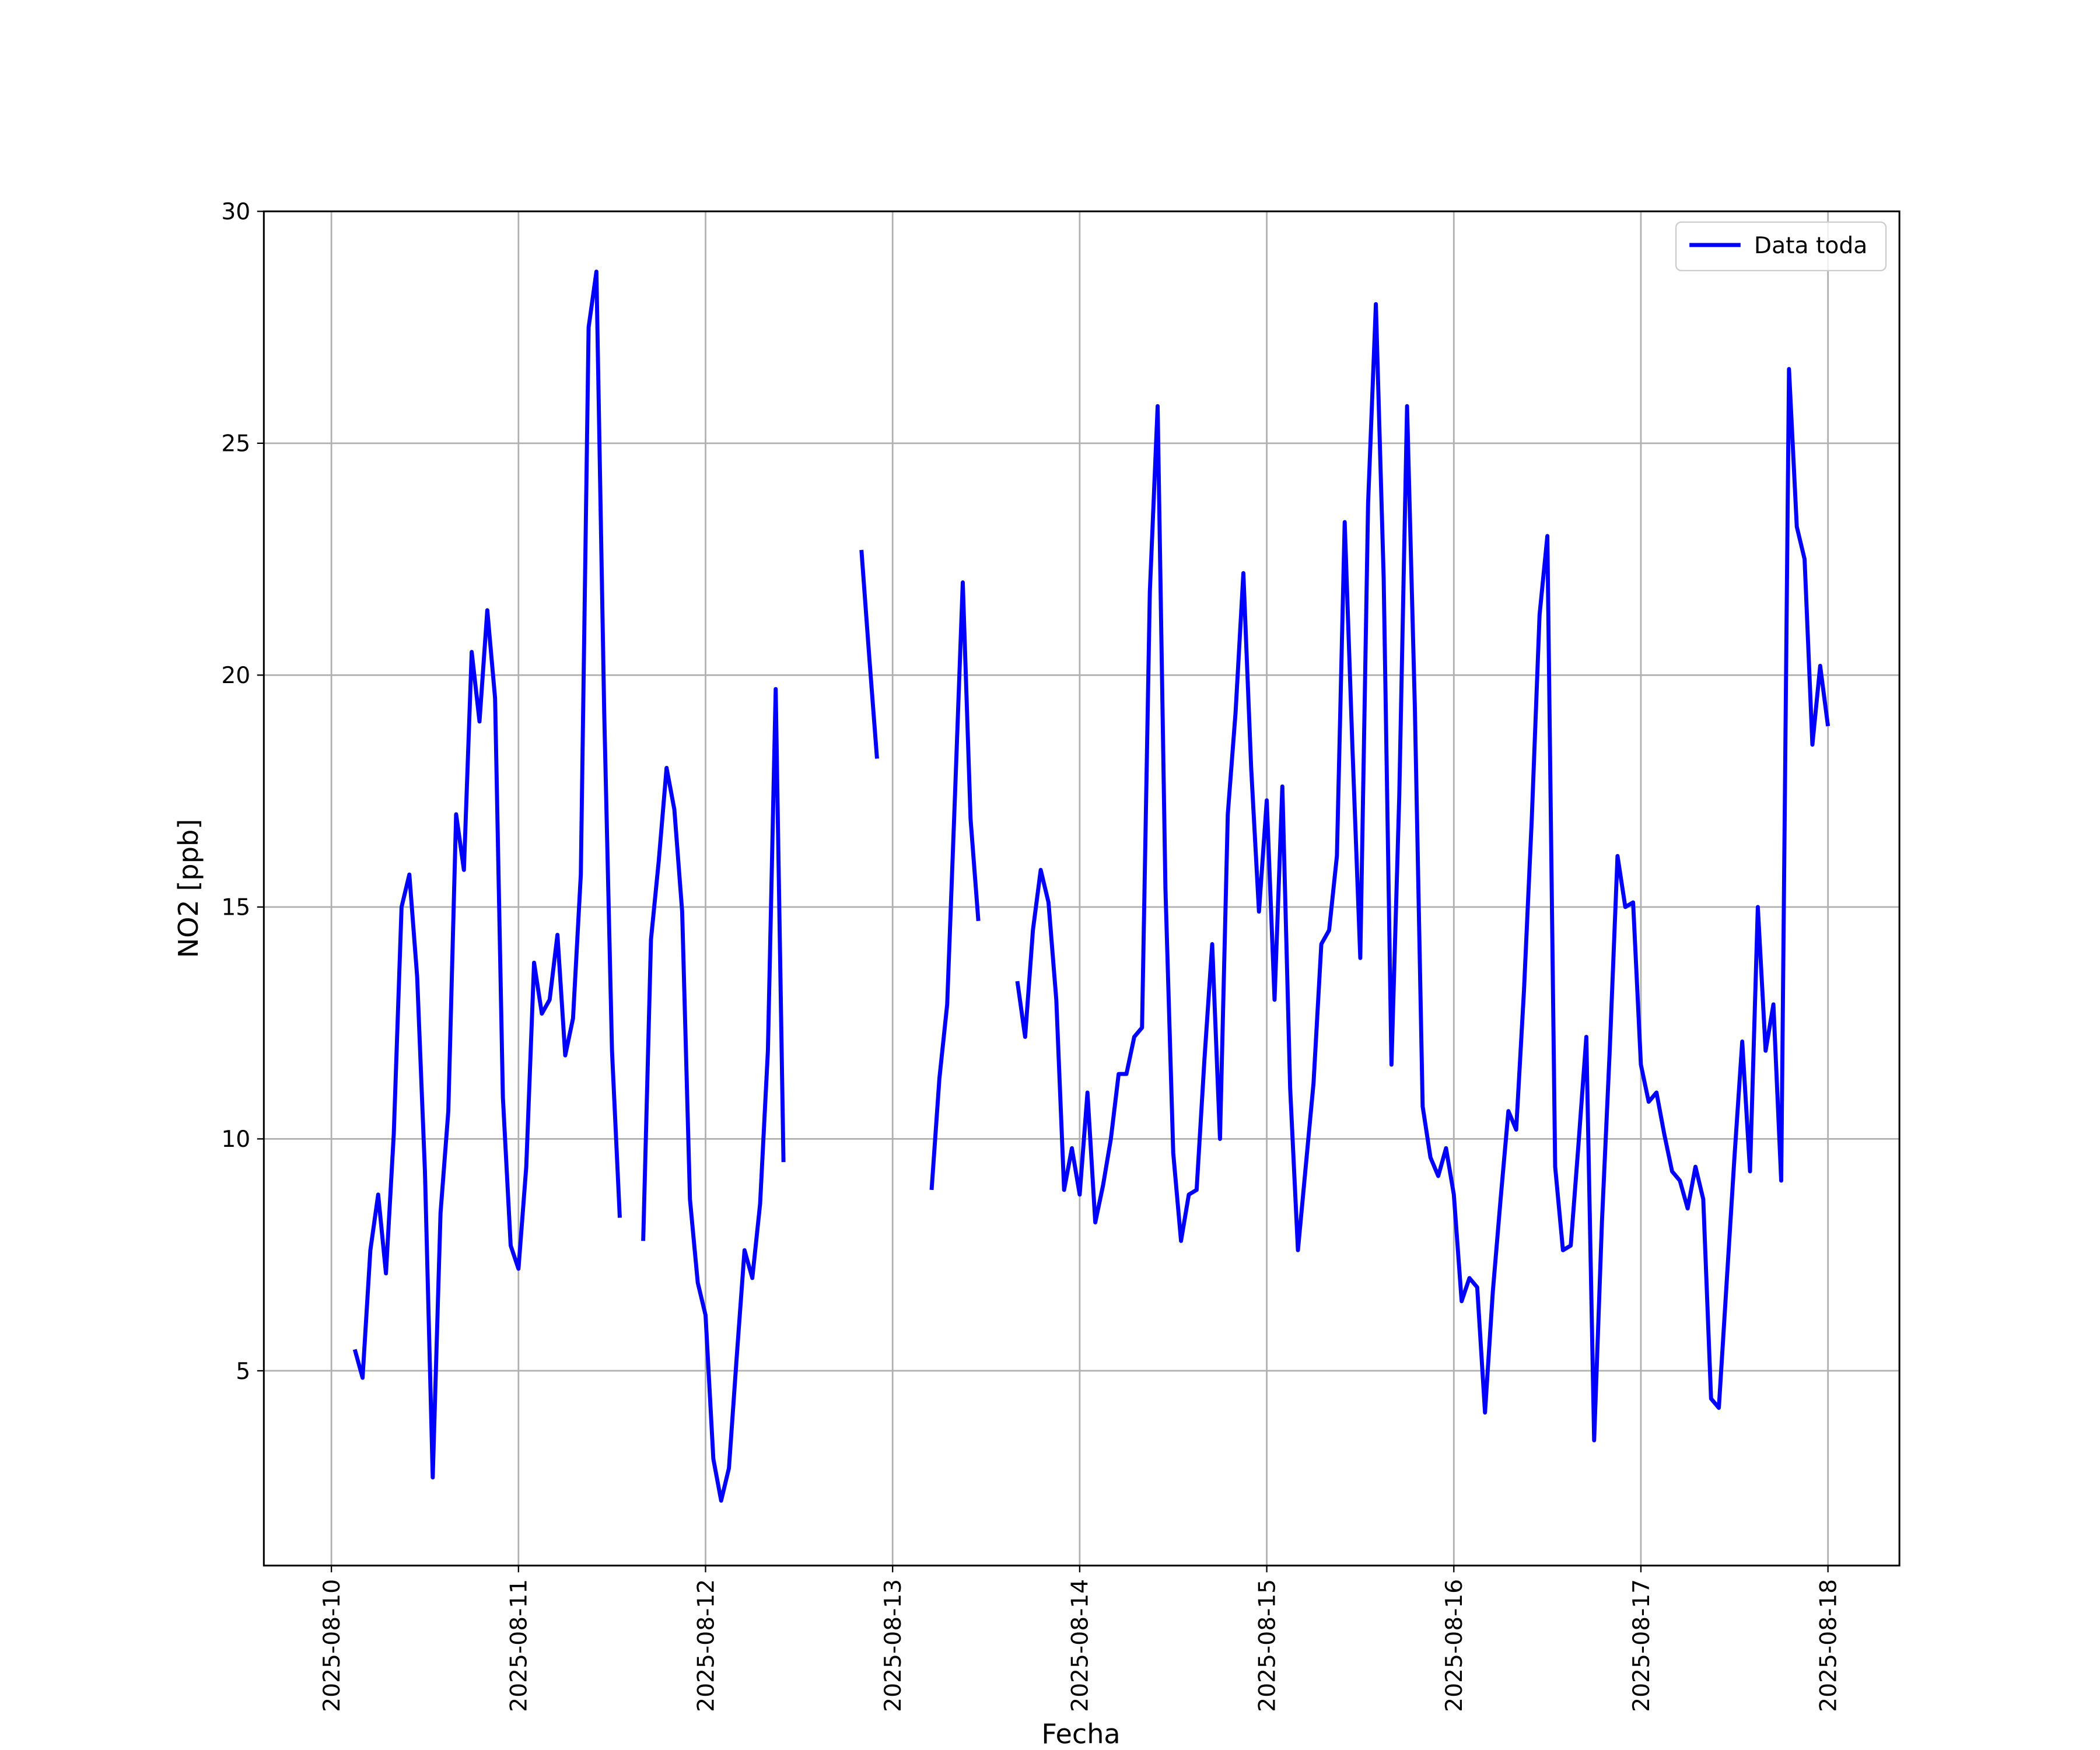 Image resolution: width=2100 pixels, height=1750 pixels. I want to click on y-tick-label: 30, so click(235, 212).